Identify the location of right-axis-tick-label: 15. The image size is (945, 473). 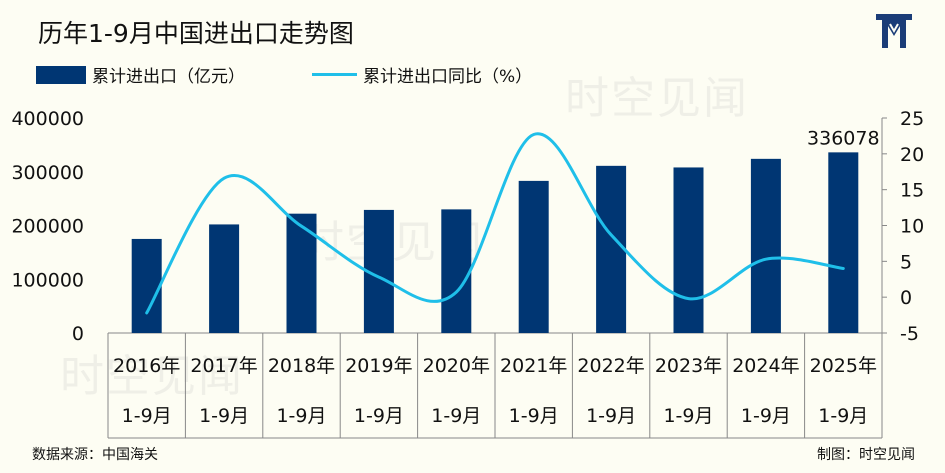
(912, 191).